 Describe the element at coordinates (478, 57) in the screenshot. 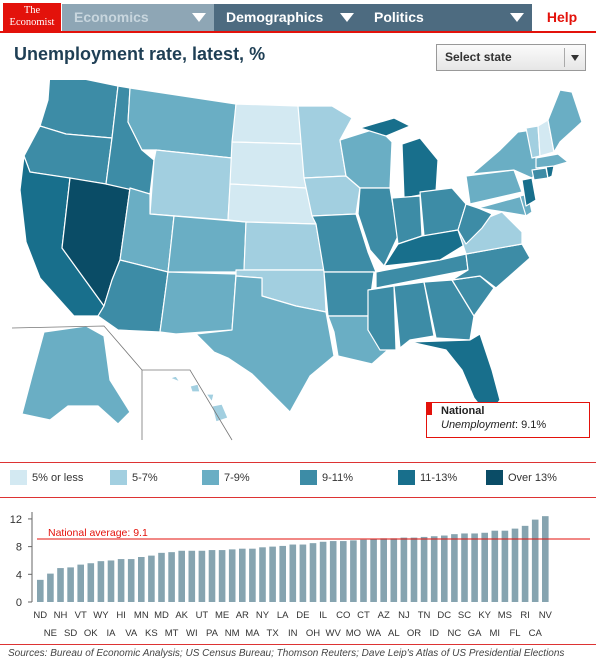

I see `select-state-label: Select state` at that location.